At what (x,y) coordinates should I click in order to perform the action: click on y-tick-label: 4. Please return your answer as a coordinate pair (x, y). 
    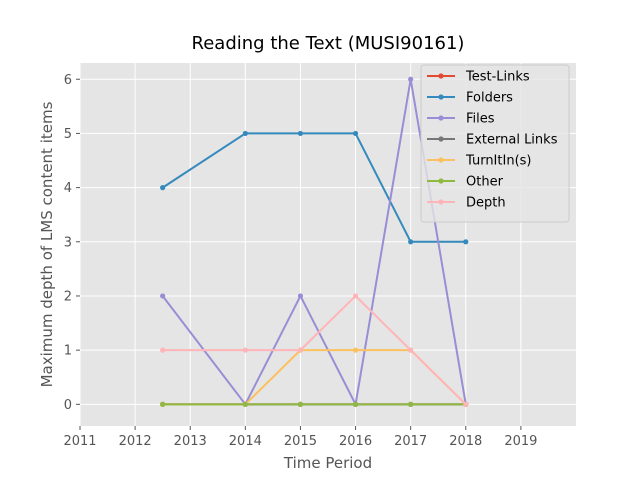
    Looking at the image, I should click on (68, 188).